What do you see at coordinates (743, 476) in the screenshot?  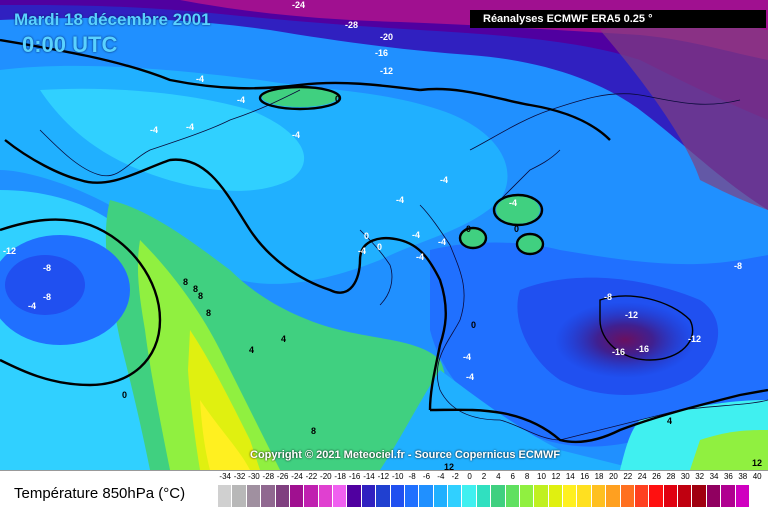 I see `legend-tick-label: 38` at bounding box center [743, 476].